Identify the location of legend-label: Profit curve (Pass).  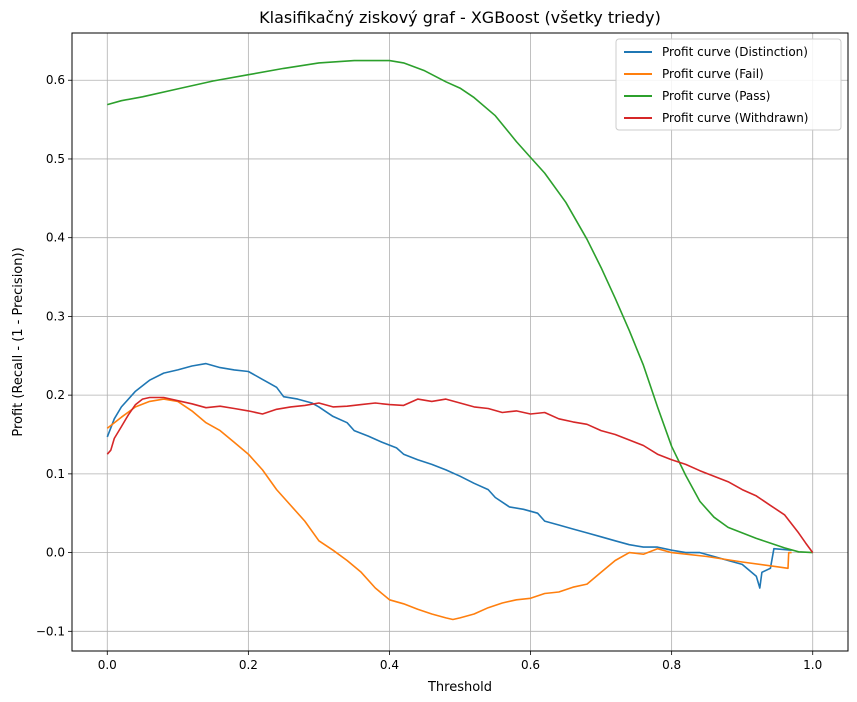
(716, 96).